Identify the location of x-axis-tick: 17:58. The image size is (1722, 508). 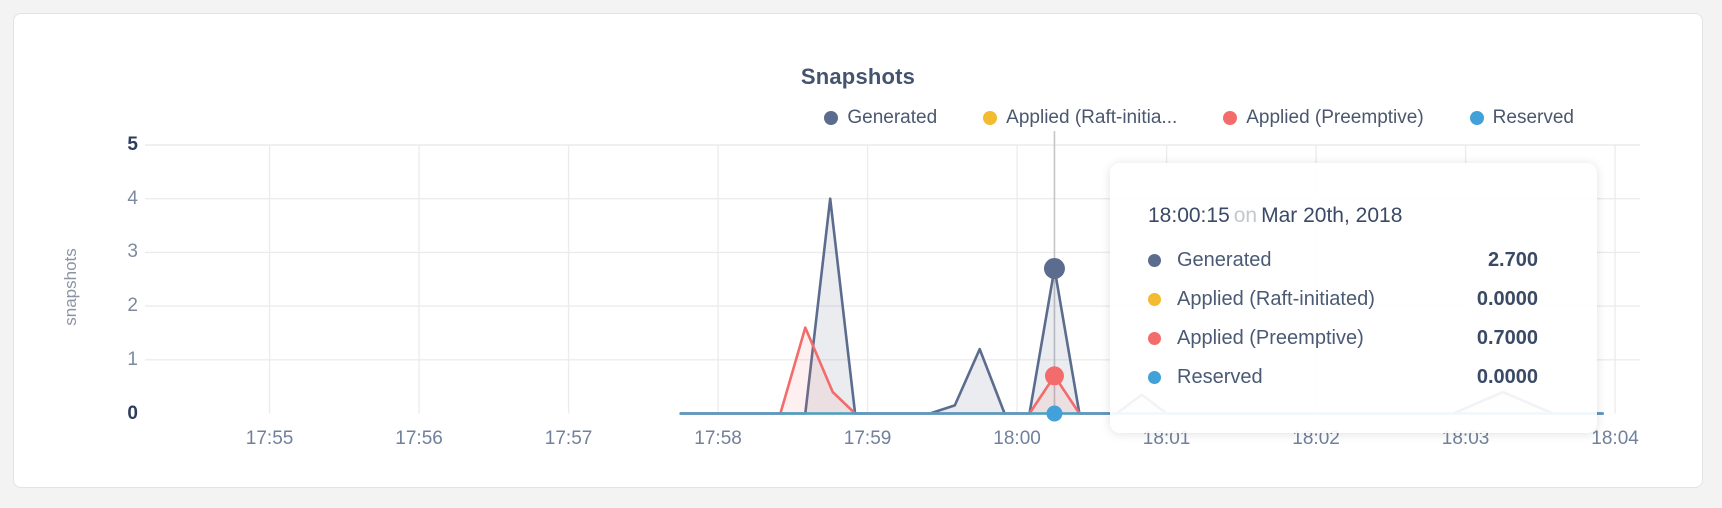
(718, 438).